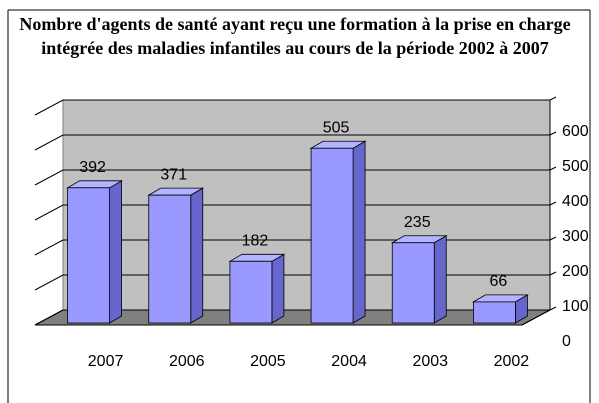  I want to click on y-tick-label: 300, so click(575, 236).